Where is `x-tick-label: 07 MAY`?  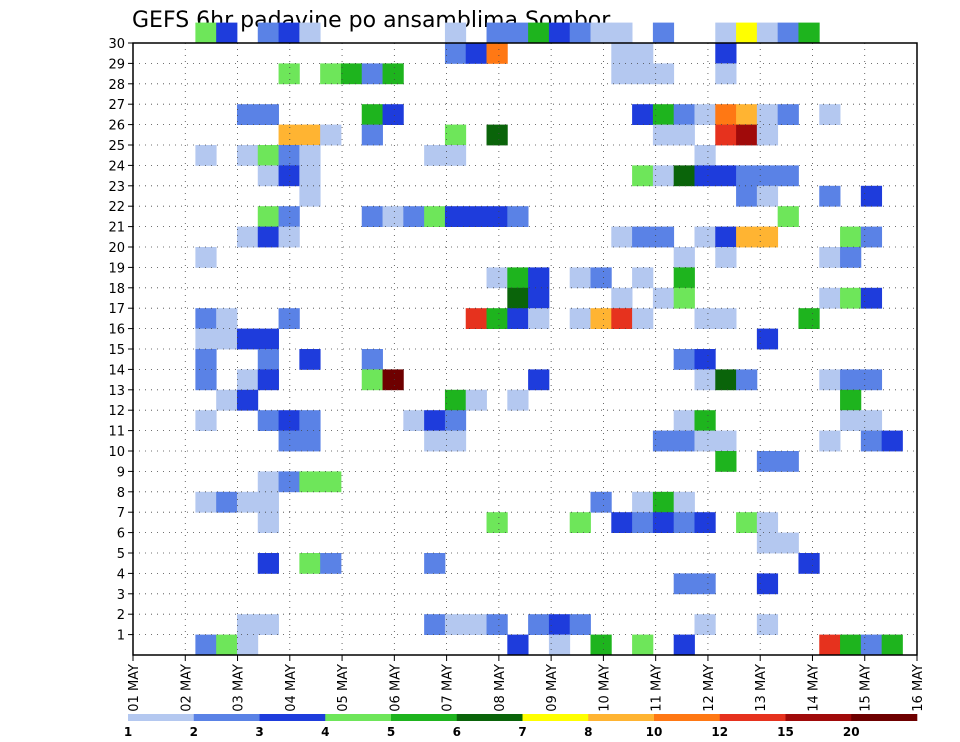
x-tick-label: 07 MAY is located at coordinates (448, 688).